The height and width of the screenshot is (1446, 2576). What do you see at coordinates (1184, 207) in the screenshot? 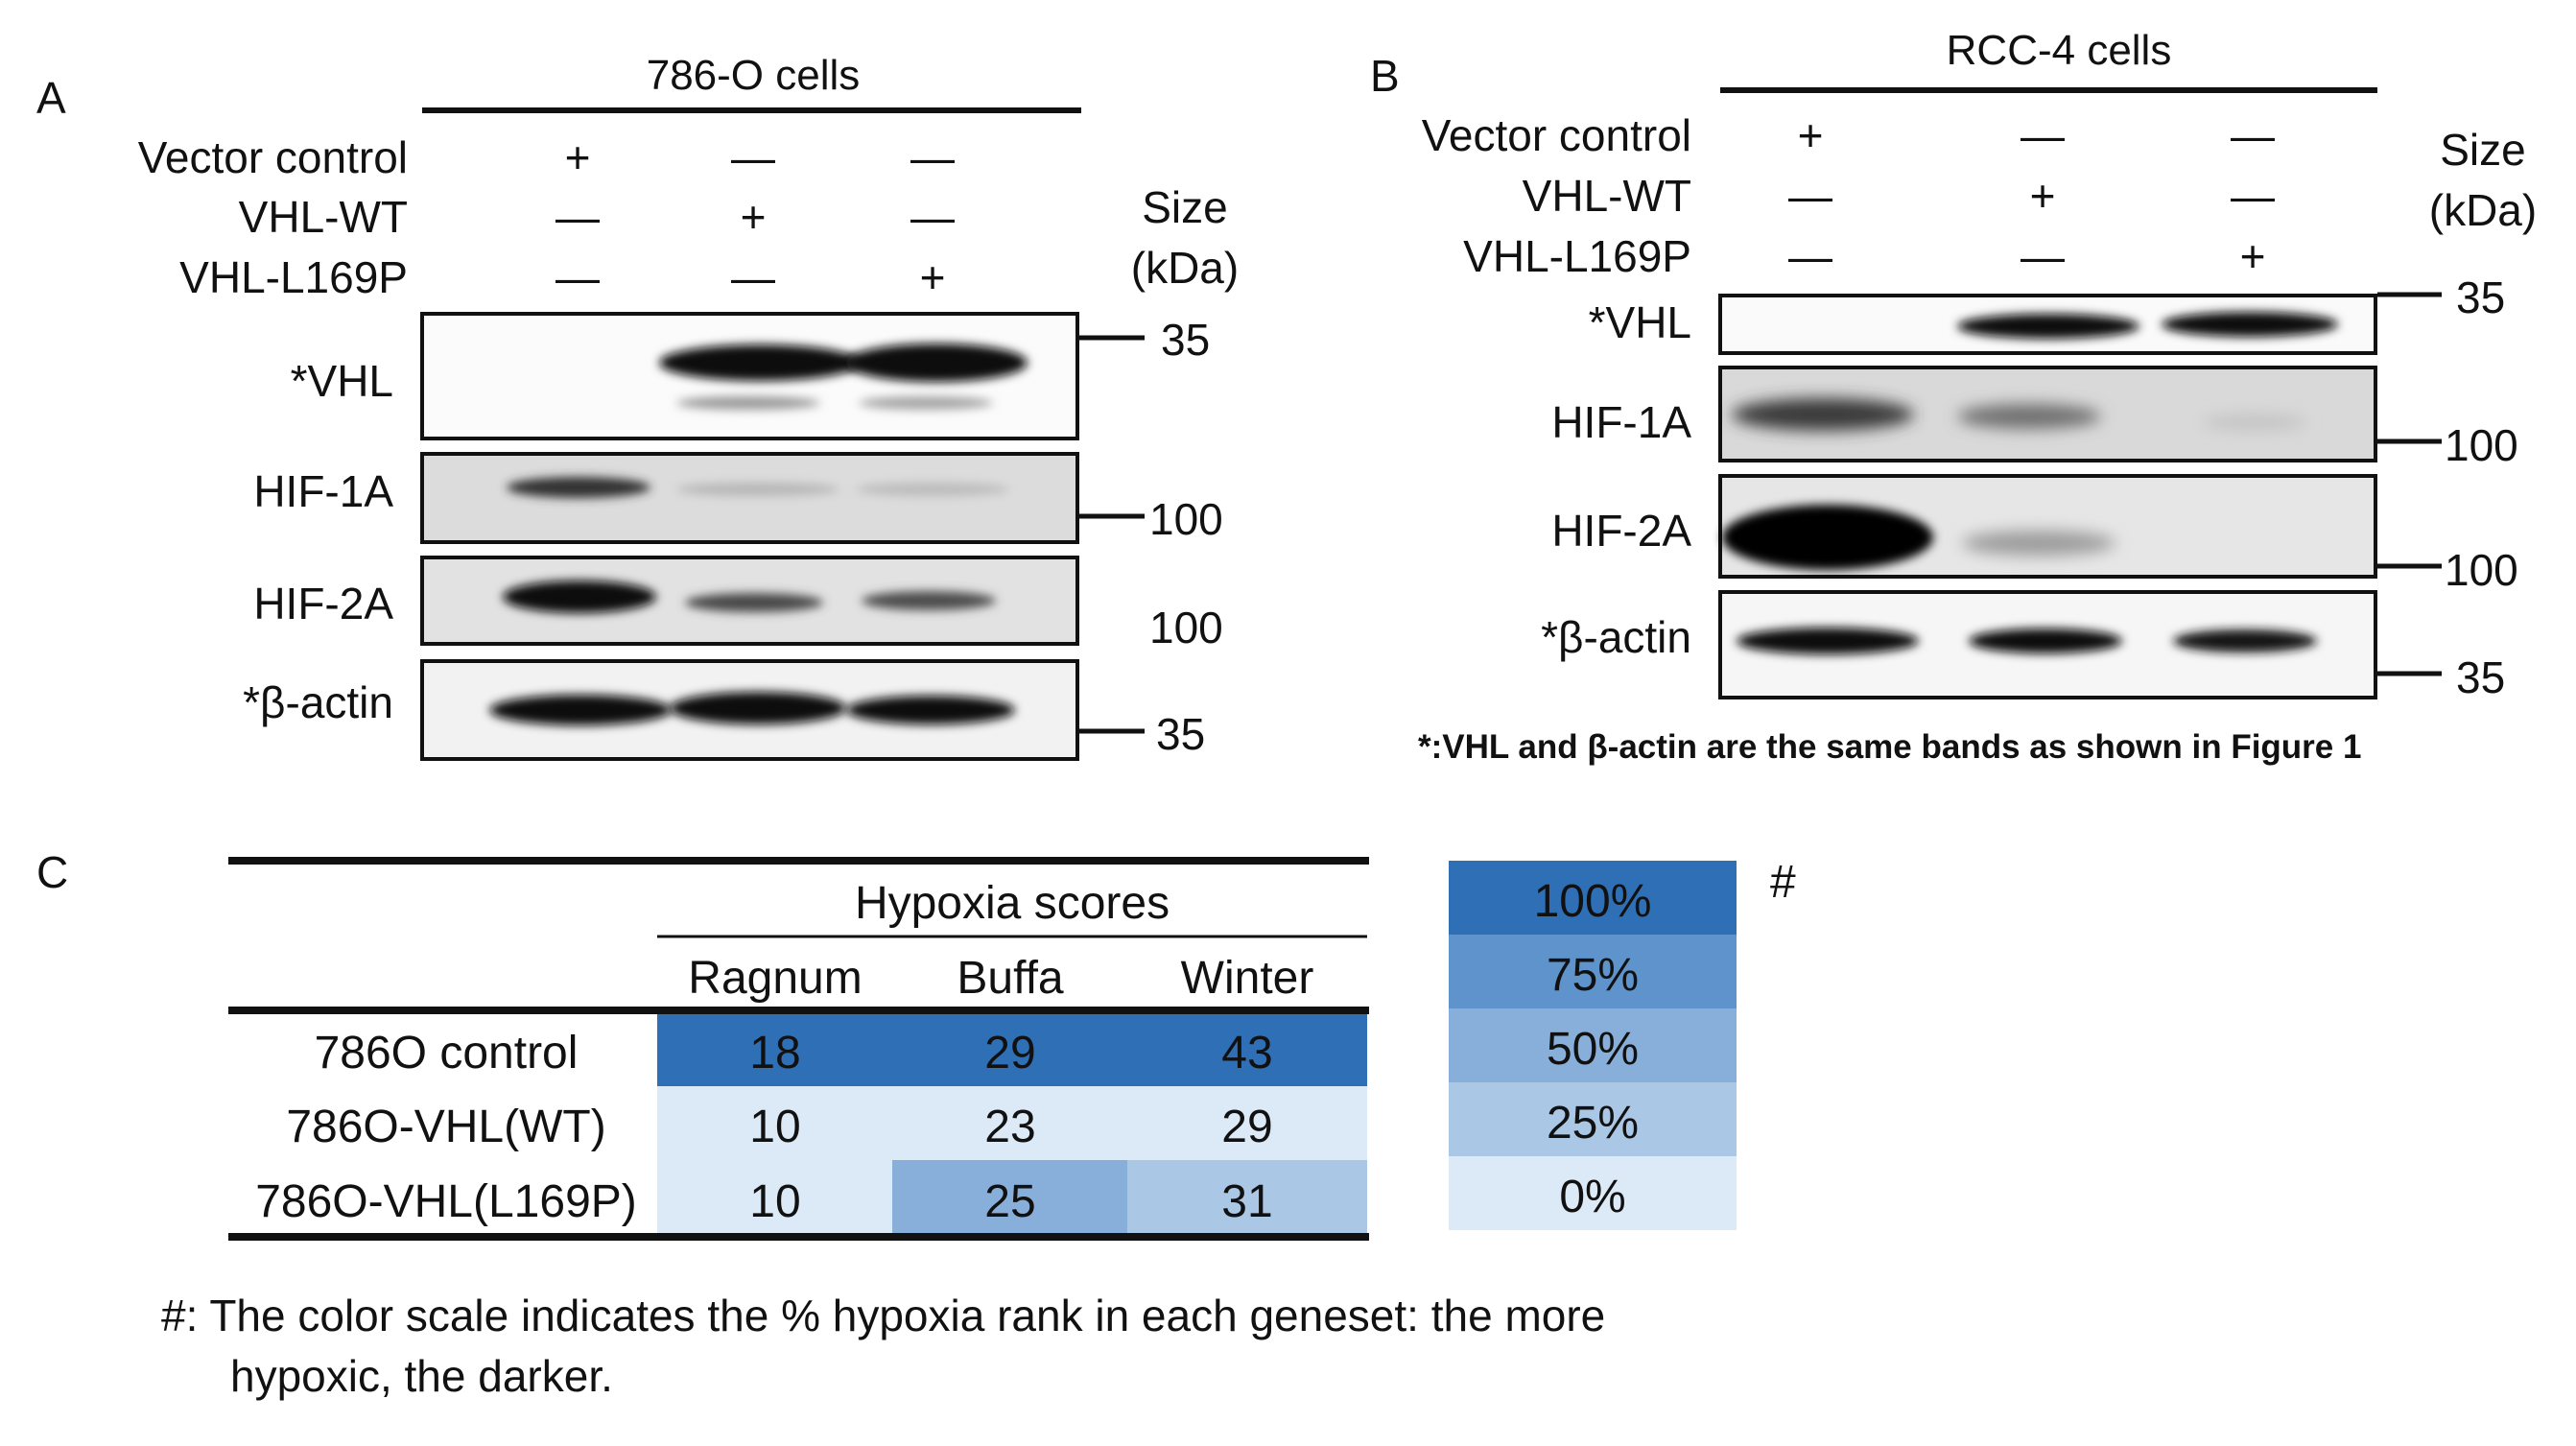
I see `panel-a-size-label: Size` at bounding box center [1184, 207].